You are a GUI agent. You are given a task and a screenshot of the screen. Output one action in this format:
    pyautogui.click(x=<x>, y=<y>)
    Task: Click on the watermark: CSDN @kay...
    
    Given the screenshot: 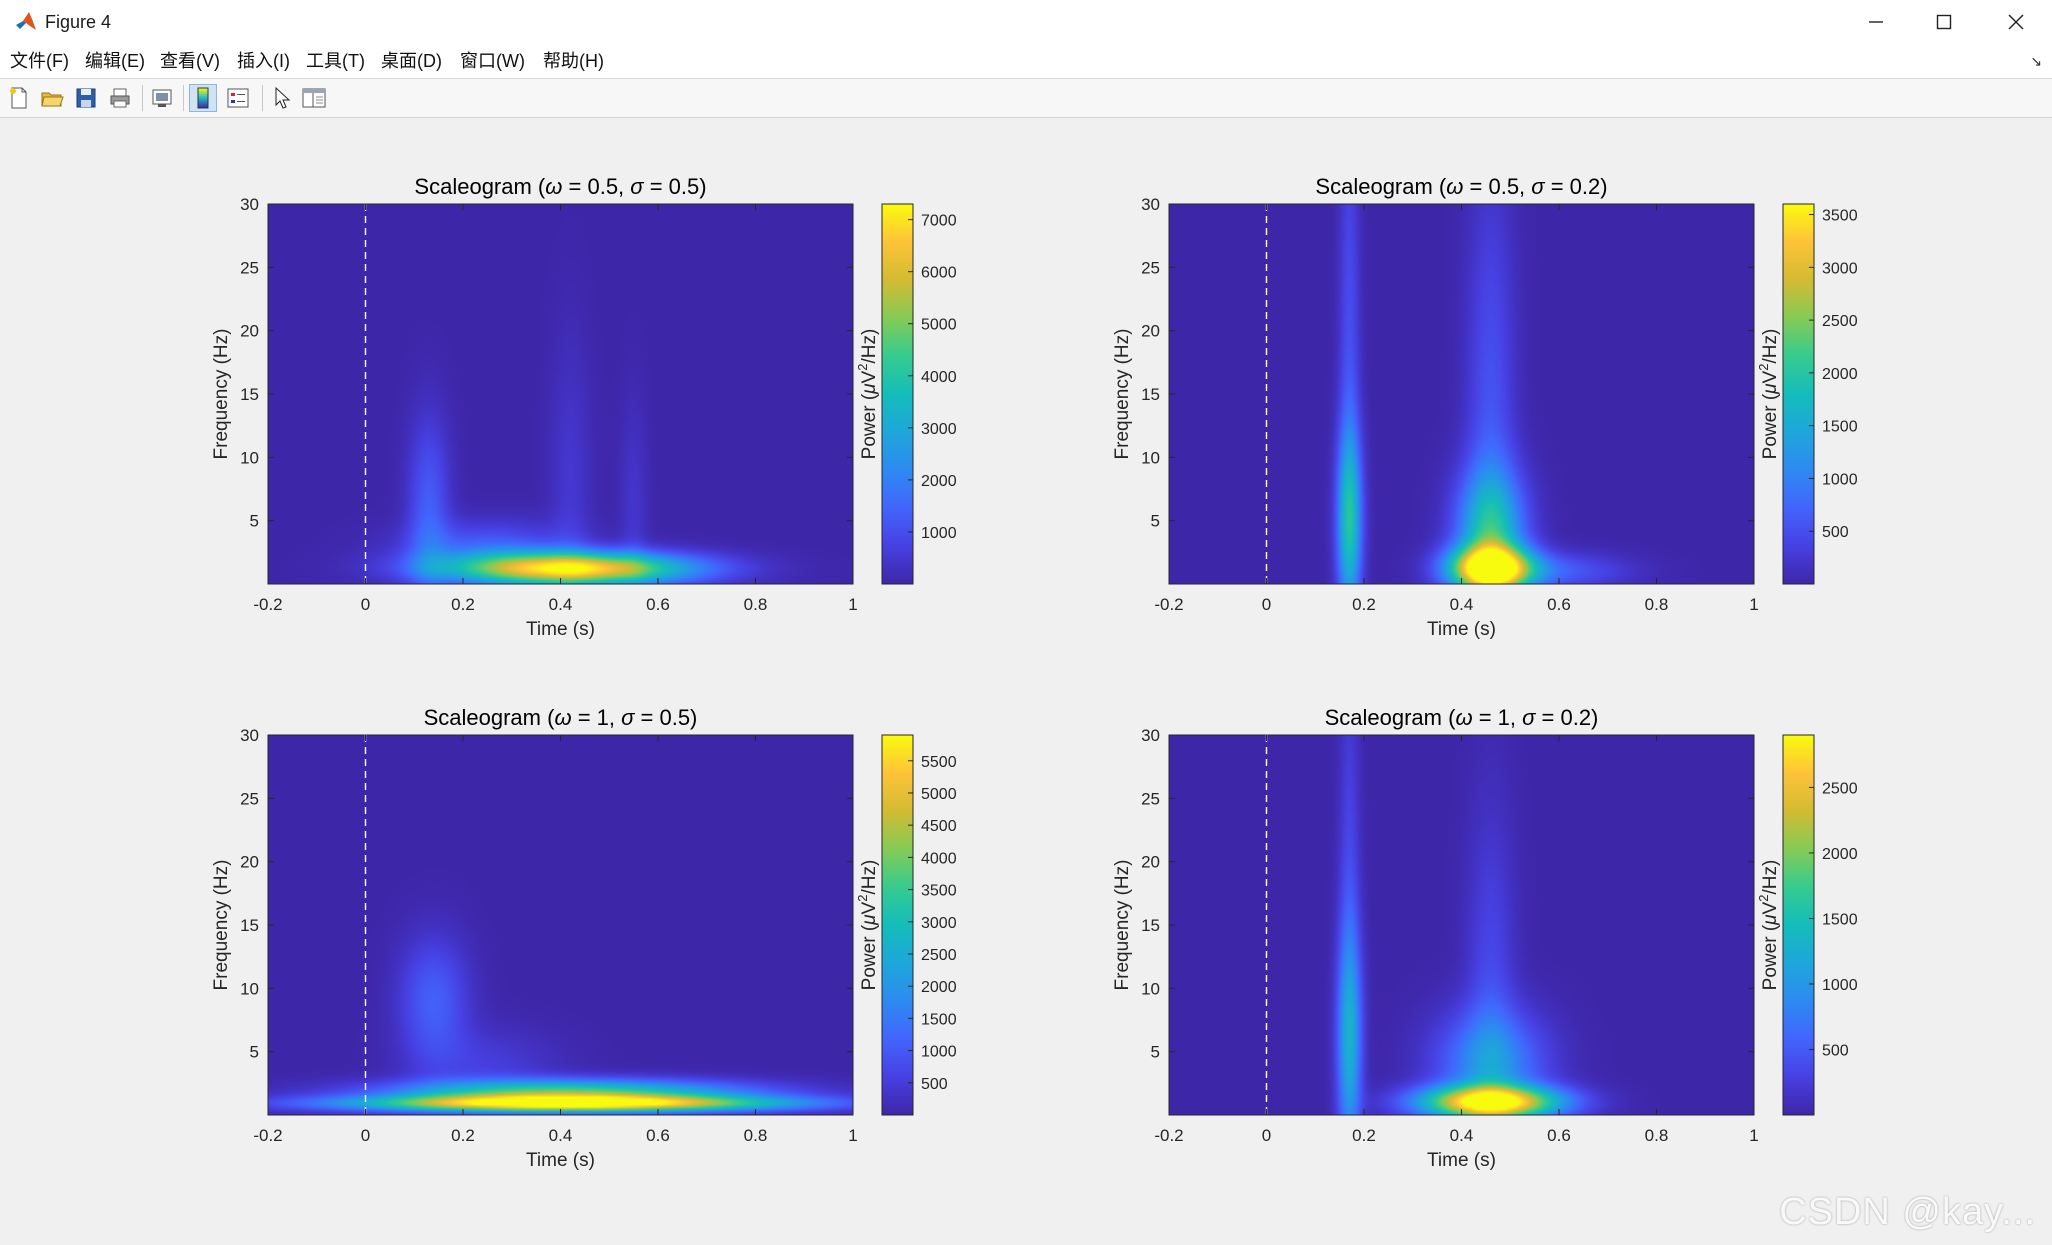 What is the action you would take?
    pyautogui.click(x=1907, y=1212)
    